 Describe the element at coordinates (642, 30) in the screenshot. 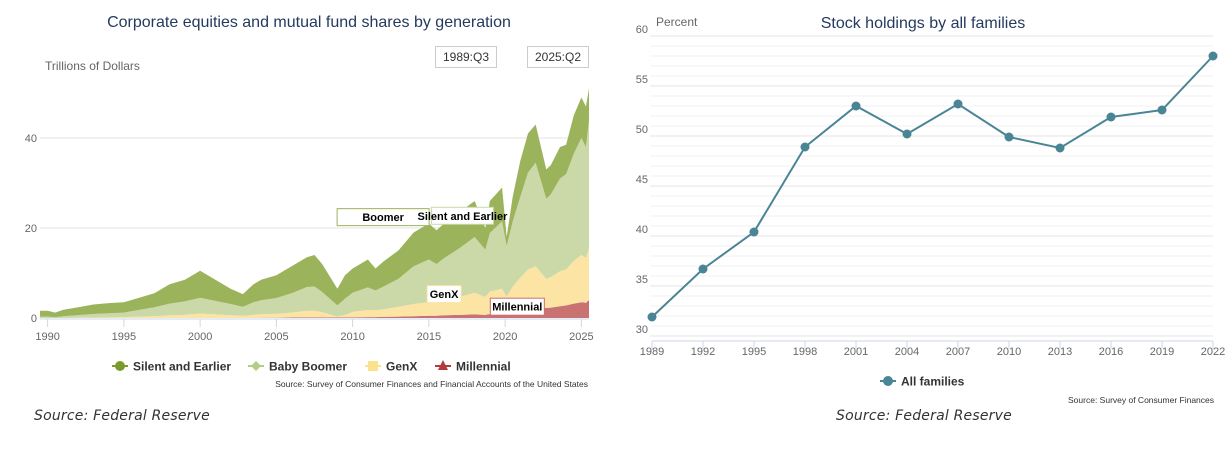

I see `y-tick-label: 60` at that location.